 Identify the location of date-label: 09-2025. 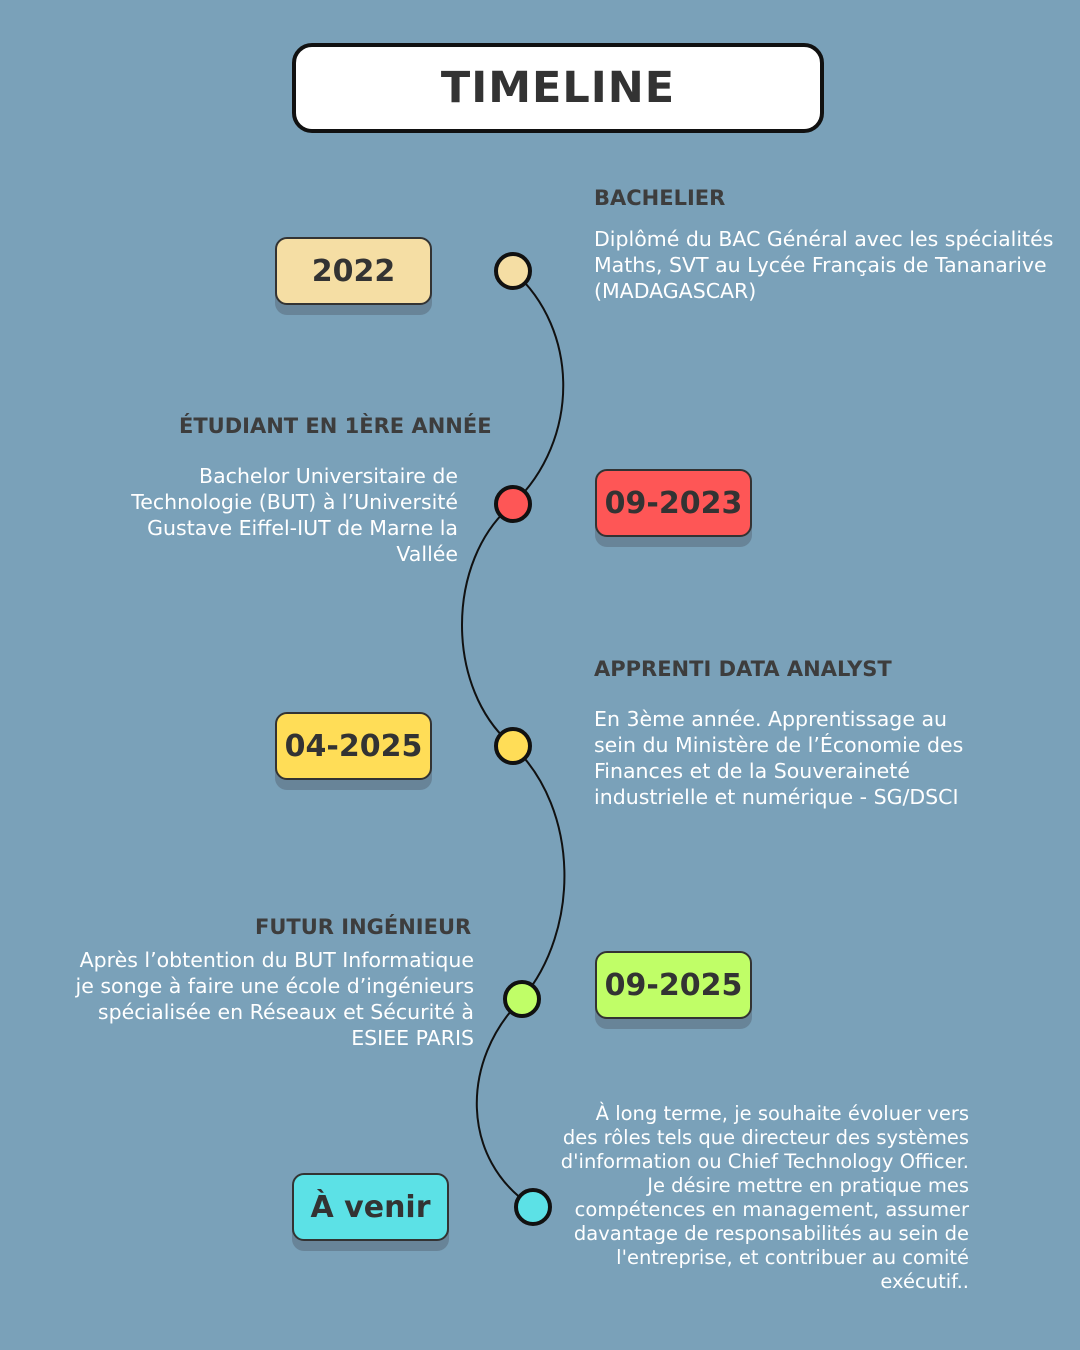
(673, 985).